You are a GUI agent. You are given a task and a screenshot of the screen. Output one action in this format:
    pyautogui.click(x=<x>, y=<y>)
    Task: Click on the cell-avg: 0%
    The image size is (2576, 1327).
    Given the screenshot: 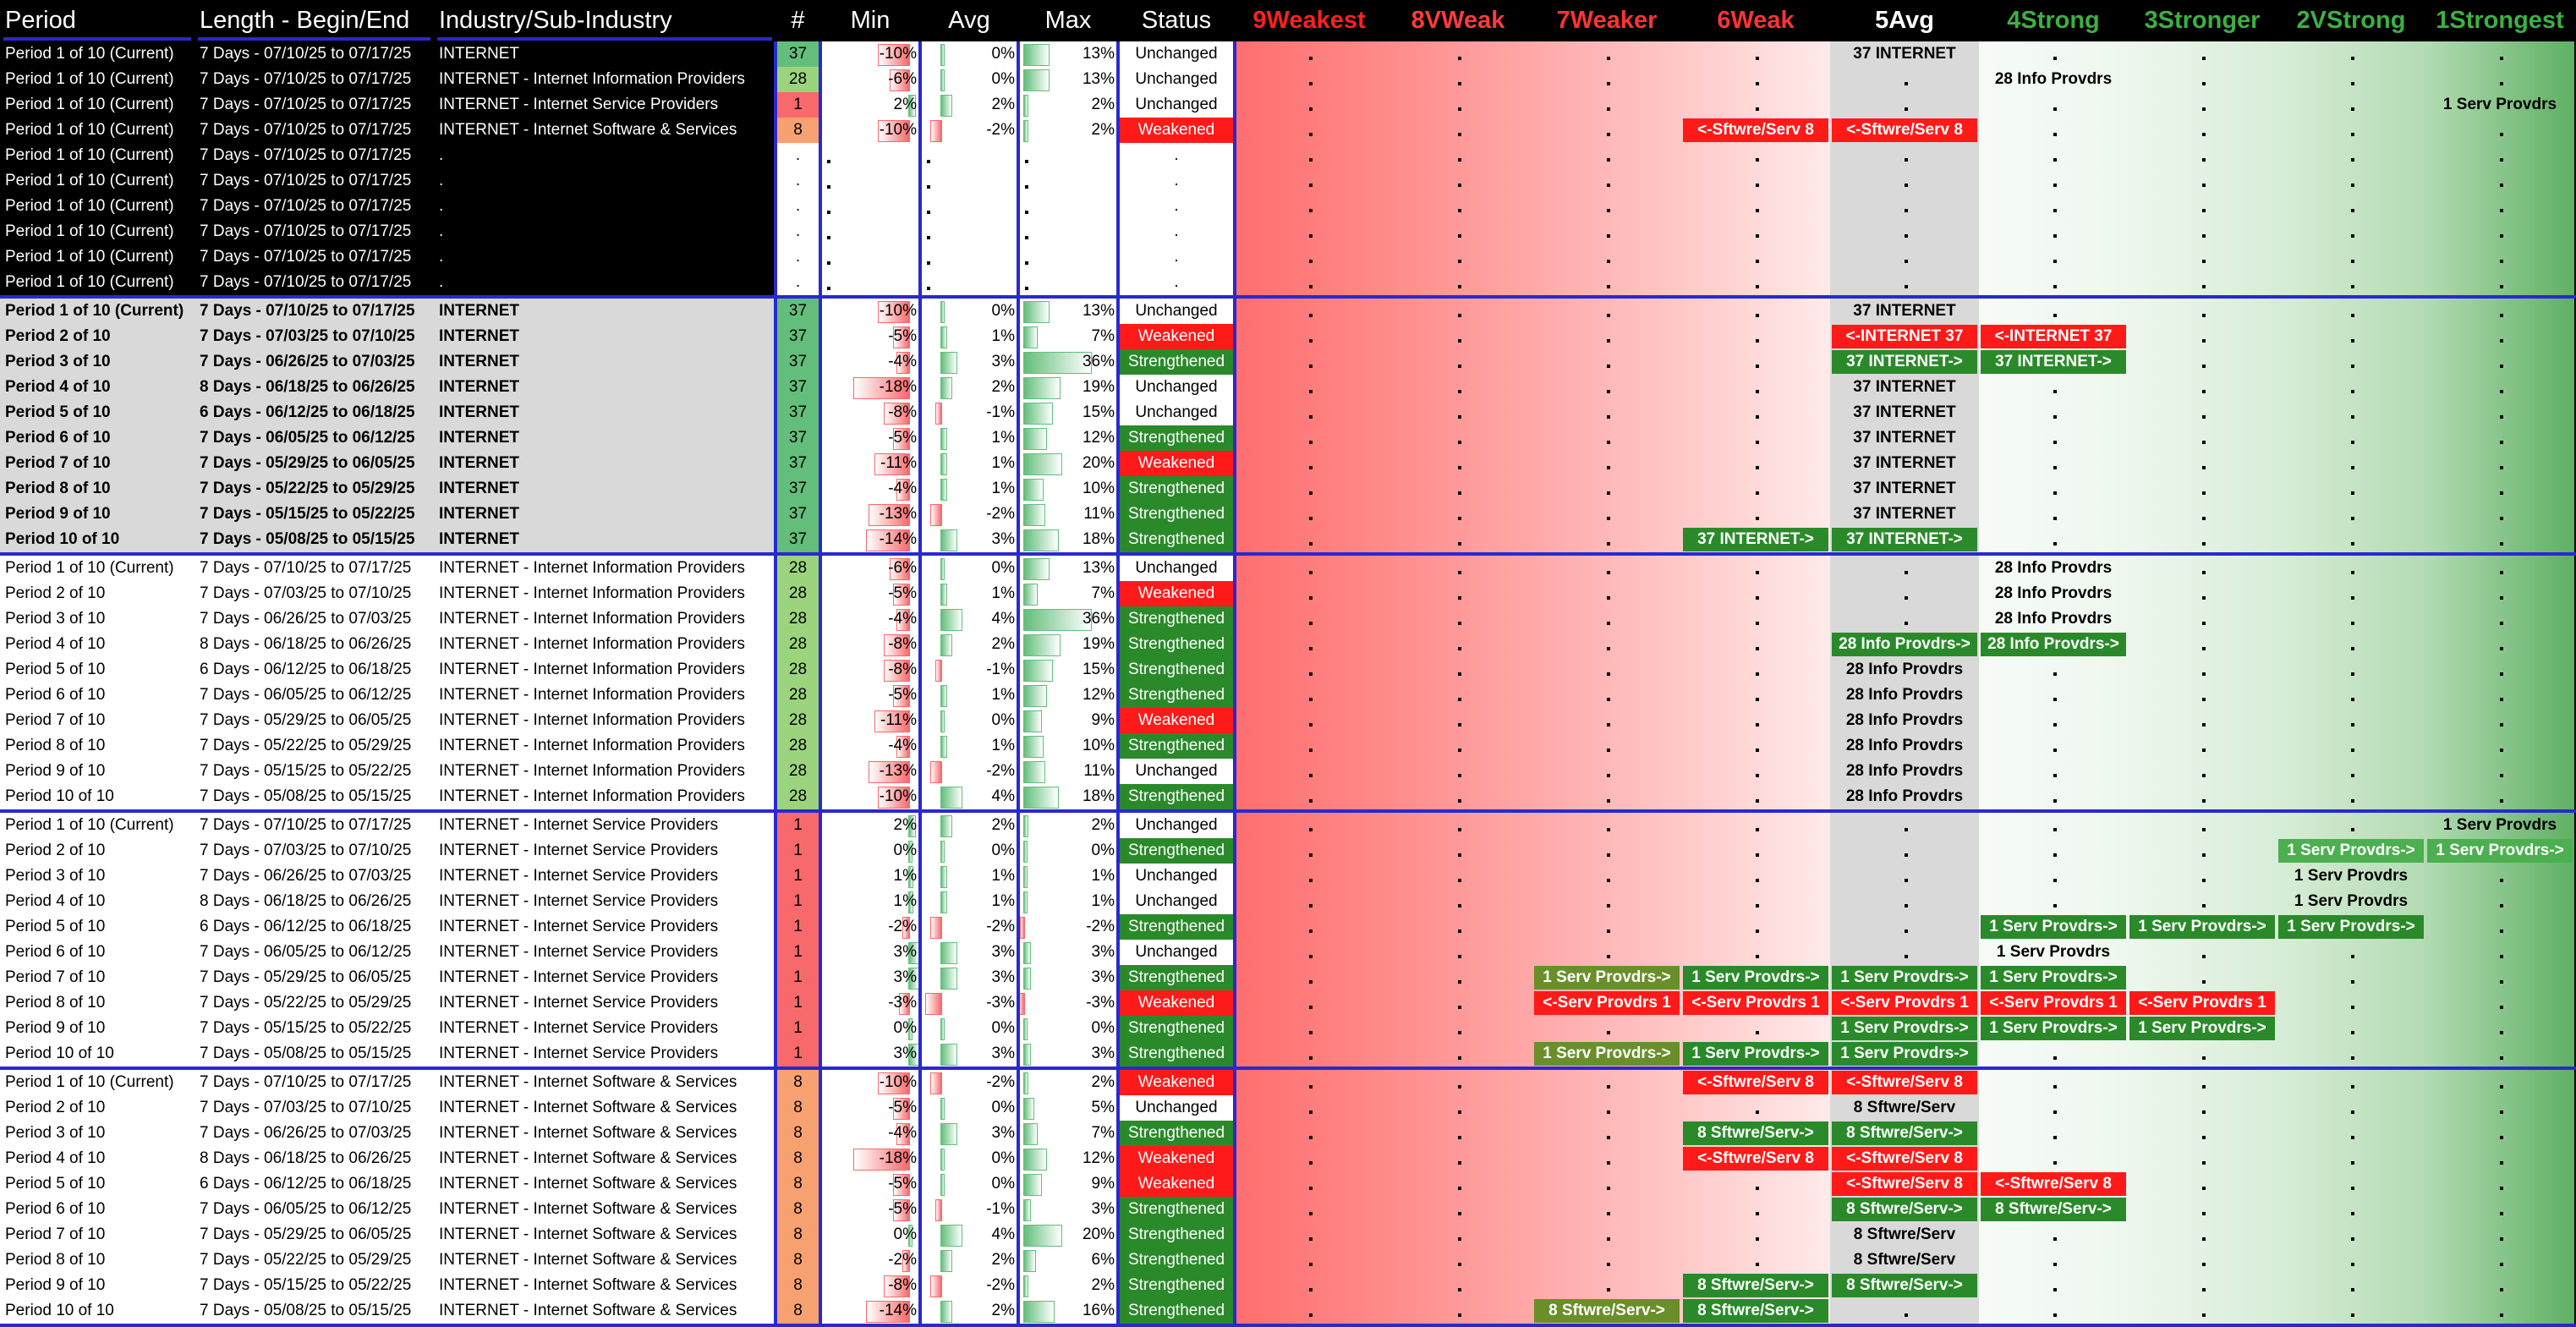 What is the action you would take?
    pyautogui.click(x=969, y=1159)
    